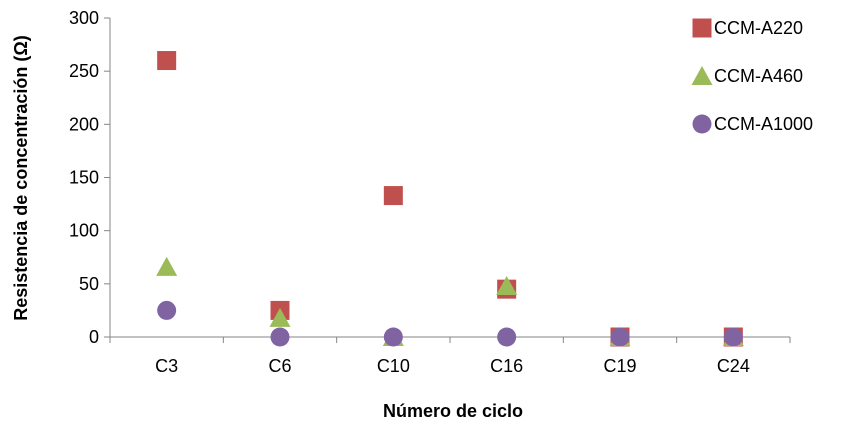  What do you see at coordinates (166, 366) in the screenshot?
I see `x-tick-label: C3` at bounding box center [166, 366].